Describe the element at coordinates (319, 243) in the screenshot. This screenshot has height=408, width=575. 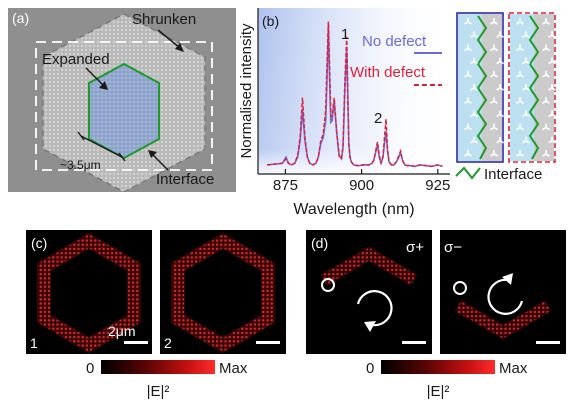
I see `panel-d-label: (d)` at that location.